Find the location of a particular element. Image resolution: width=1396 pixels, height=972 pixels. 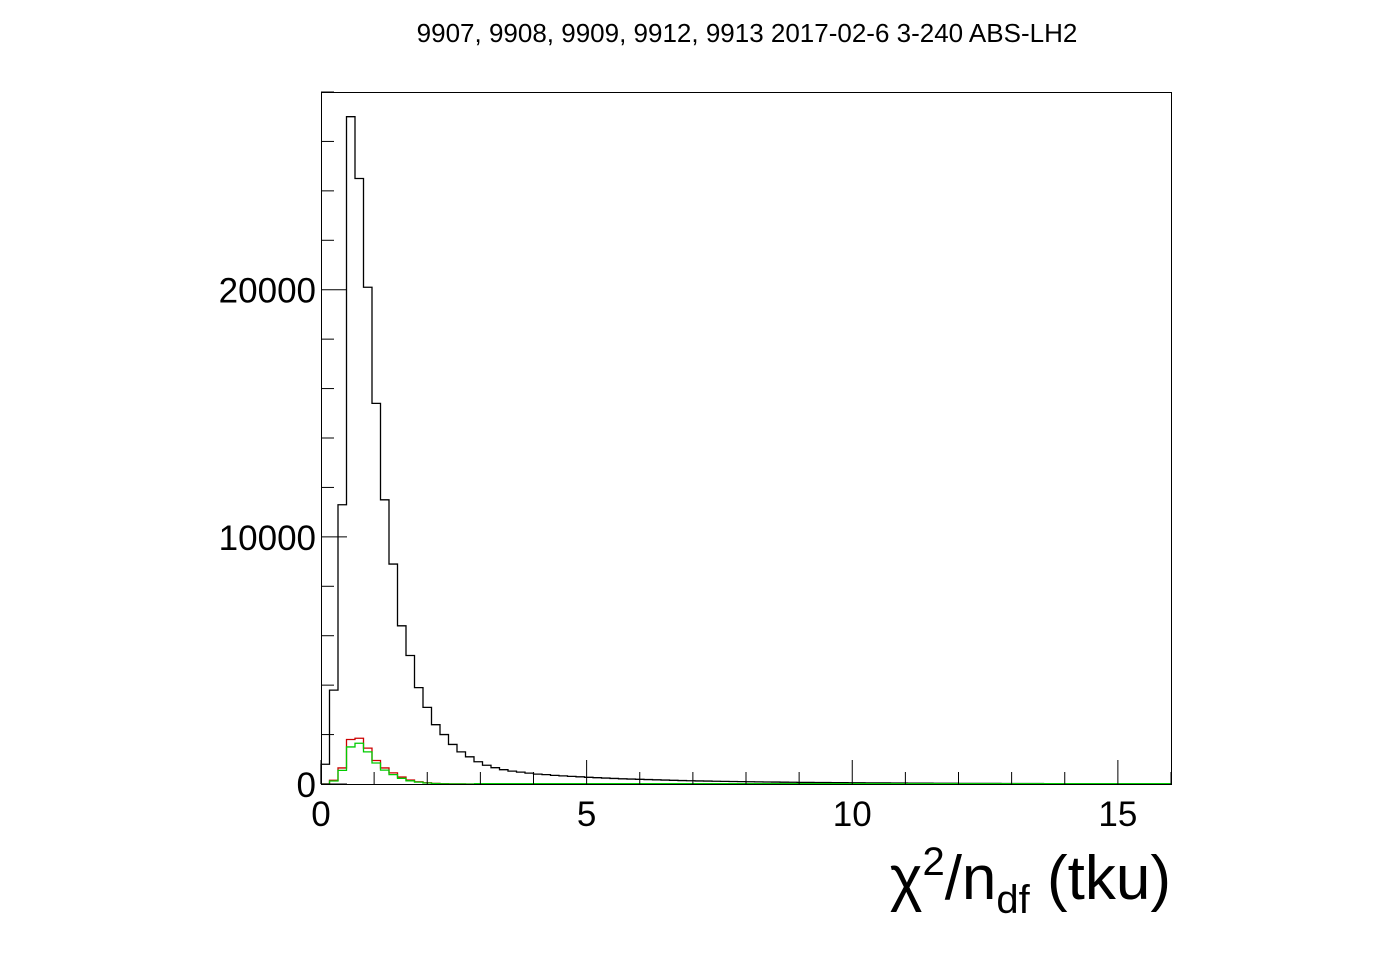

x-axis-title-n: /n is located at coordinates (971, 878).